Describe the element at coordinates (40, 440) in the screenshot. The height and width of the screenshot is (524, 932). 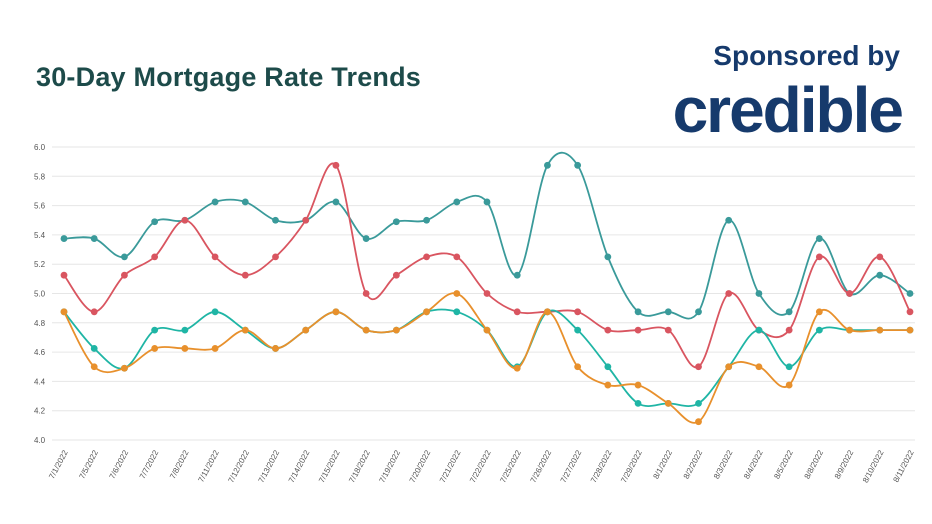
I see `y-tick-label: 4.0` at that location.